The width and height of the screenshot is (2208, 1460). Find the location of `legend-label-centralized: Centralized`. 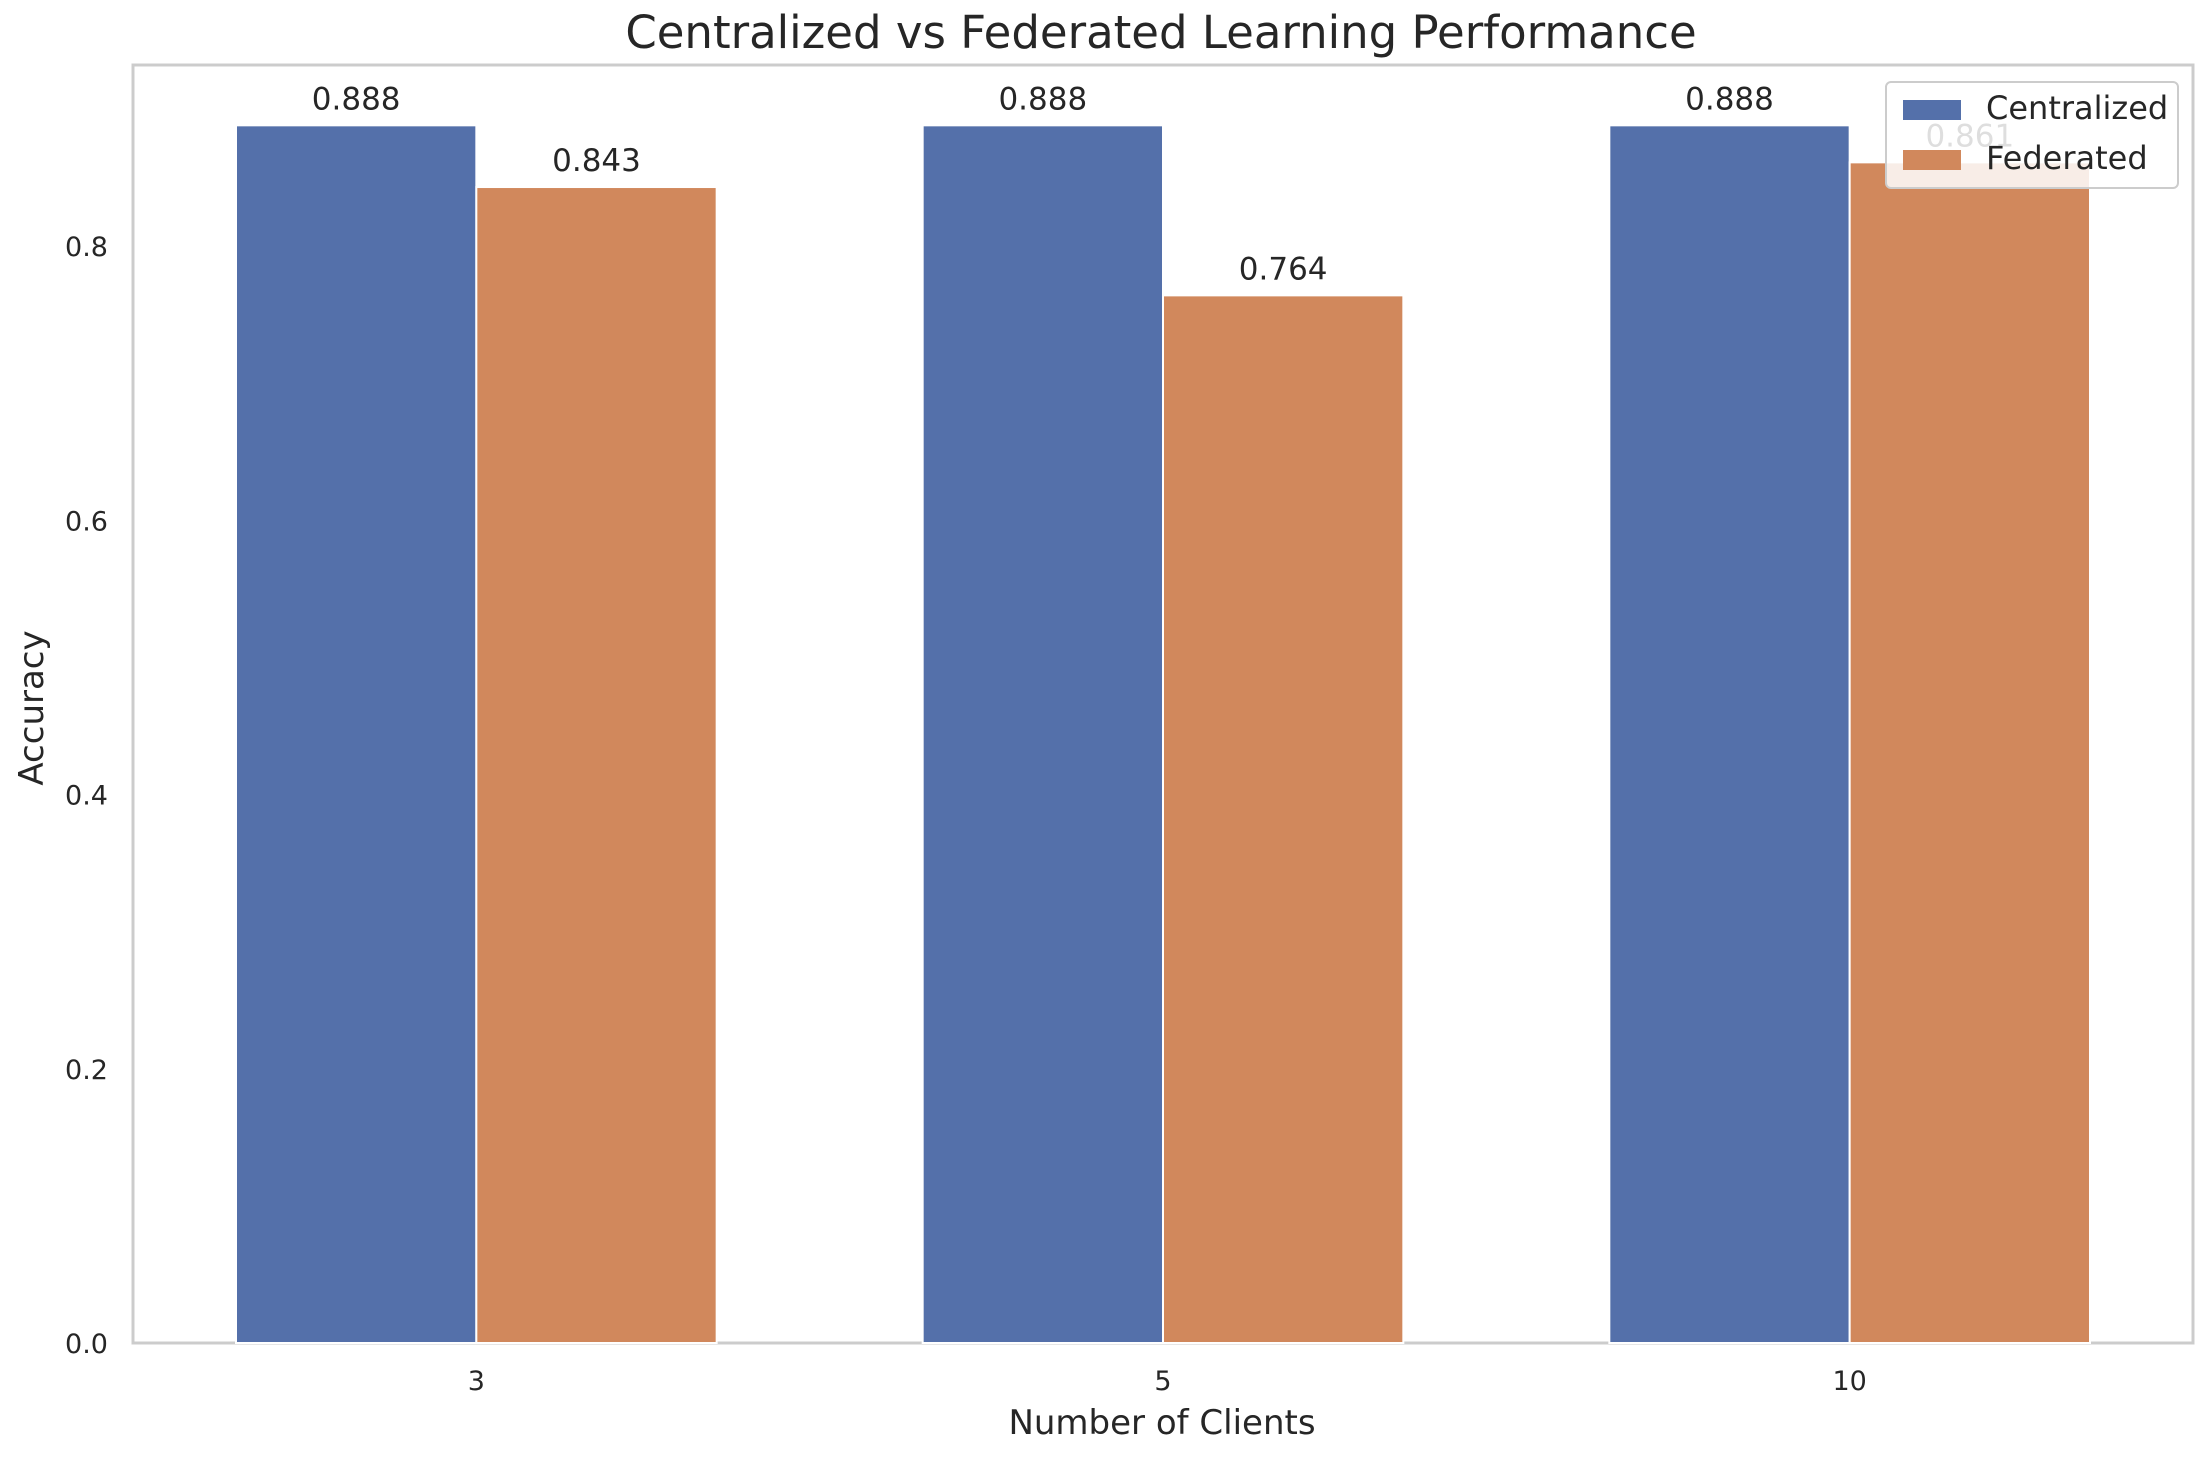

legend-label-centralized: Centralized is located at coordinates (2077, 108).